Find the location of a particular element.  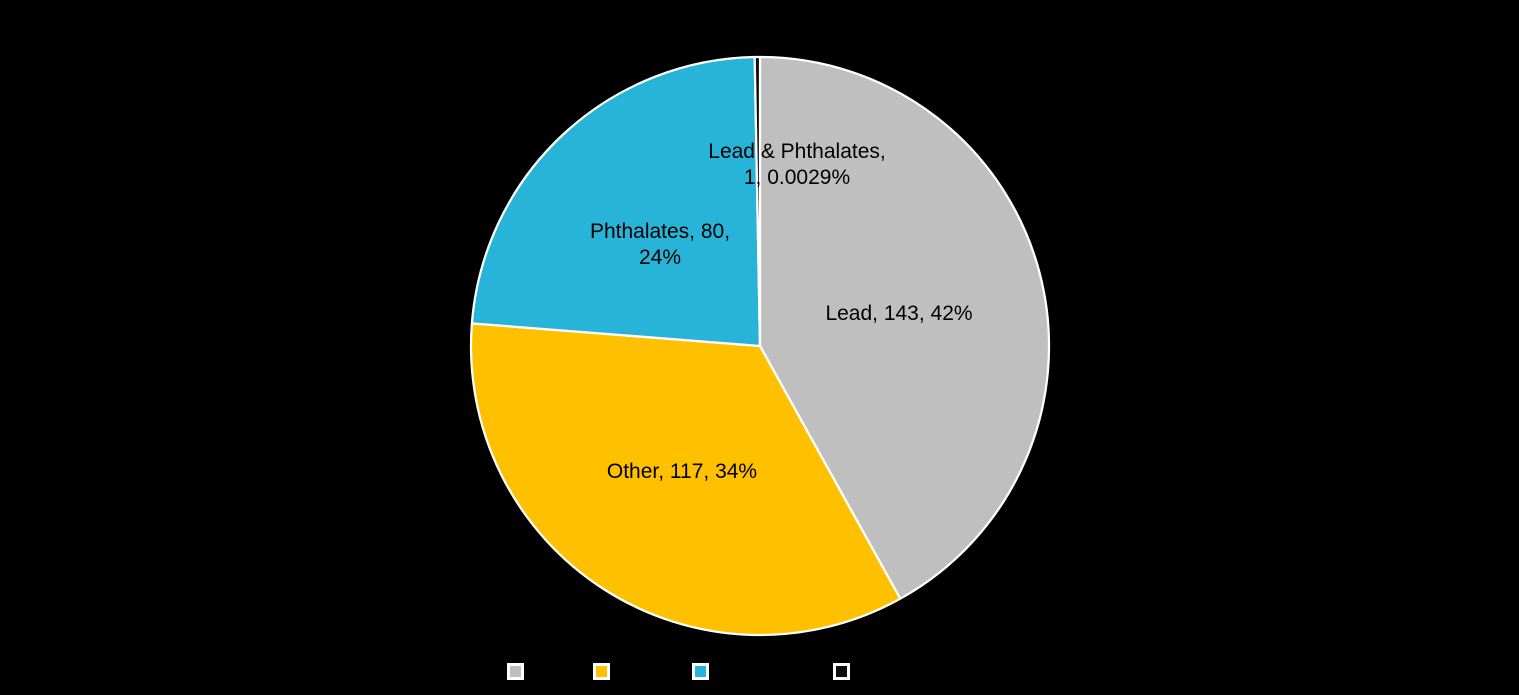

legend-item-lead: Lead is located at coordinates (540, 671).